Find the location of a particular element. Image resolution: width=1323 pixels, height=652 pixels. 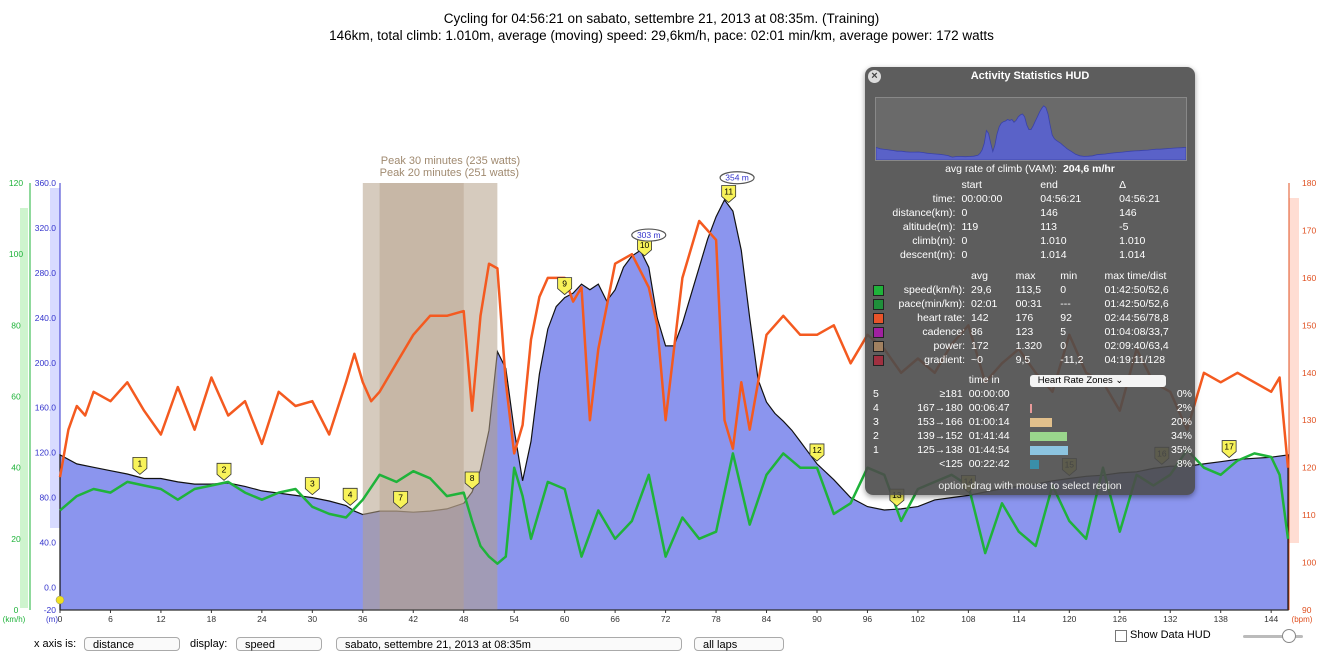

zone-row: 3 153→166 01:00:14 20% is located at coordinates (1032, 422).